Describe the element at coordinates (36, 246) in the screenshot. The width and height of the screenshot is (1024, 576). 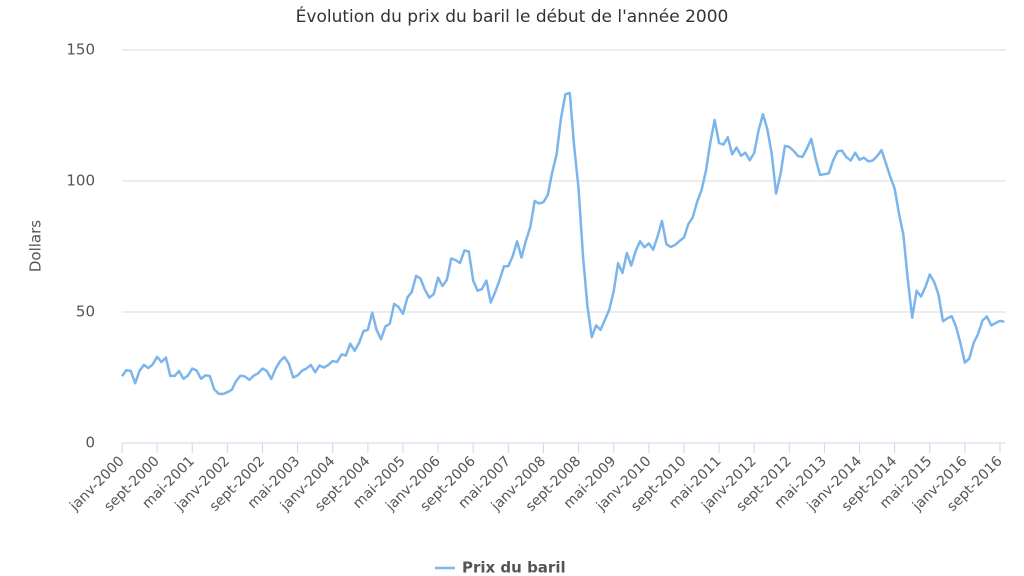
I see `y-axis-title: Dollars` at that location.